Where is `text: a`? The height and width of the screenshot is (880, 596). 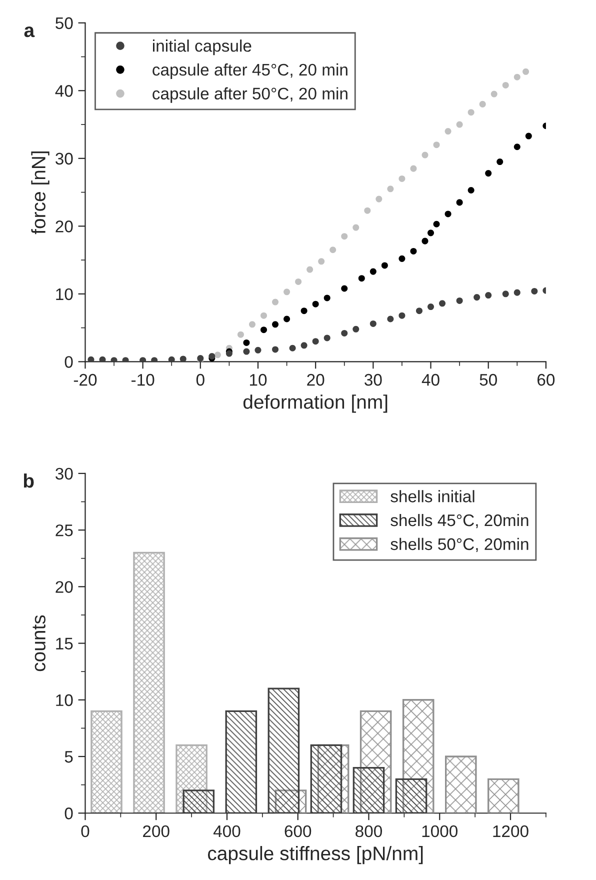
text: a is located at coordinates (29, 32).